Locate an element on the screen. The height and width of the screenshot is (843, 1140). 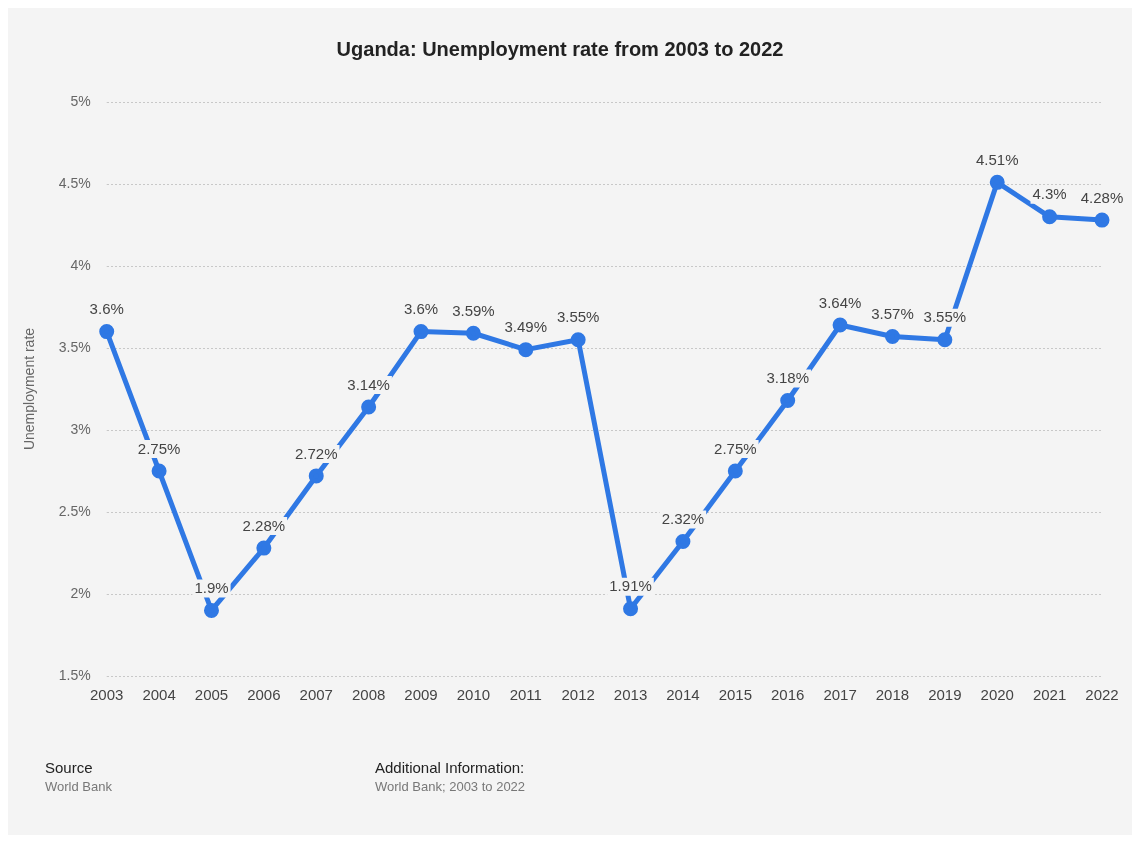
data-label: 4.28% is located at coordinates (1102, 197).